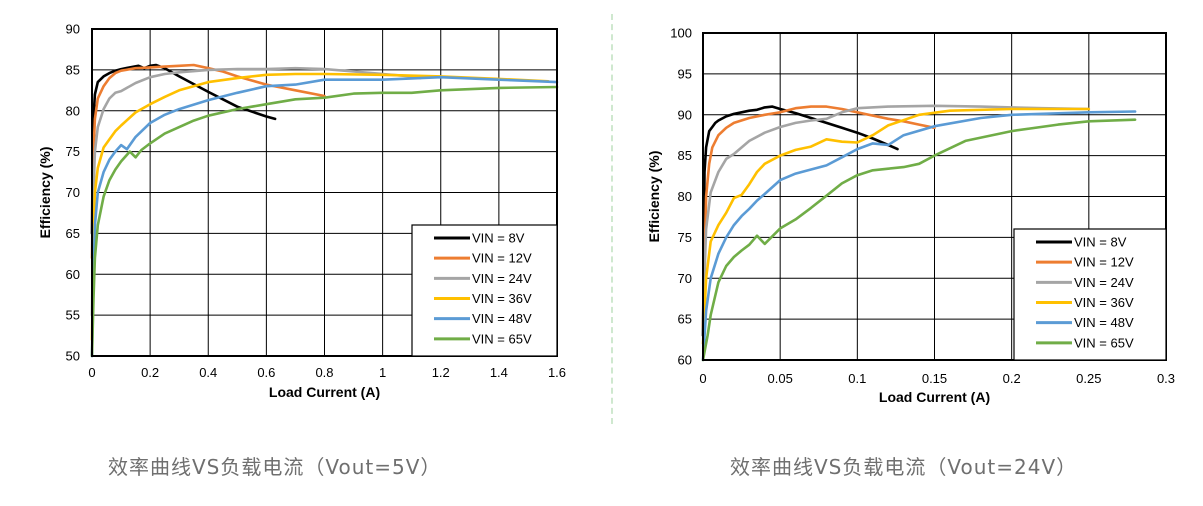 The image size is (1203, 506). What do you see at coordinates (685, 73) in the screenshot?
I see `y-tick-label: 95` at bounding box center [685, 73].